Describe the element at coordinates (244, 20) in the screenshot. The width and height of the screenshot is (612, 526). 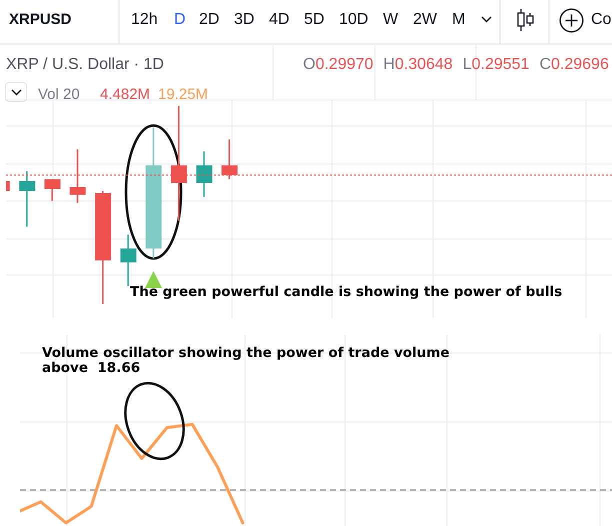
I see `text: 3D` at that location.